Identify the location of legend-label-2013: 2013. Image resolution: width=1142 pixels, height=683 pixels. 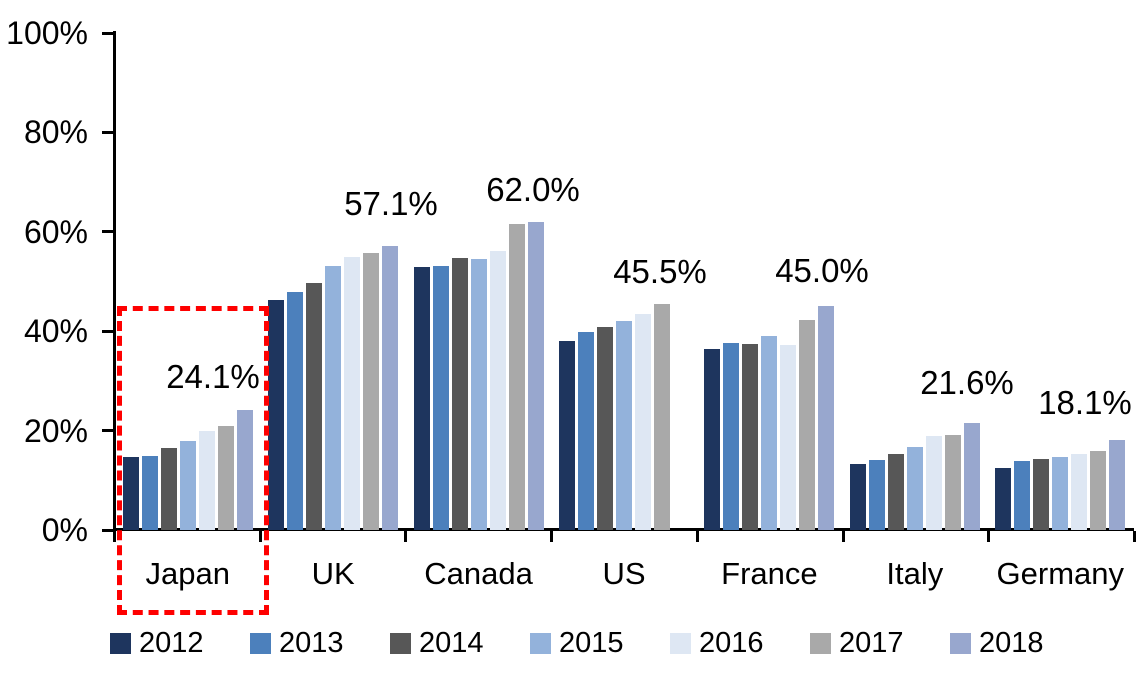
(311, 643).